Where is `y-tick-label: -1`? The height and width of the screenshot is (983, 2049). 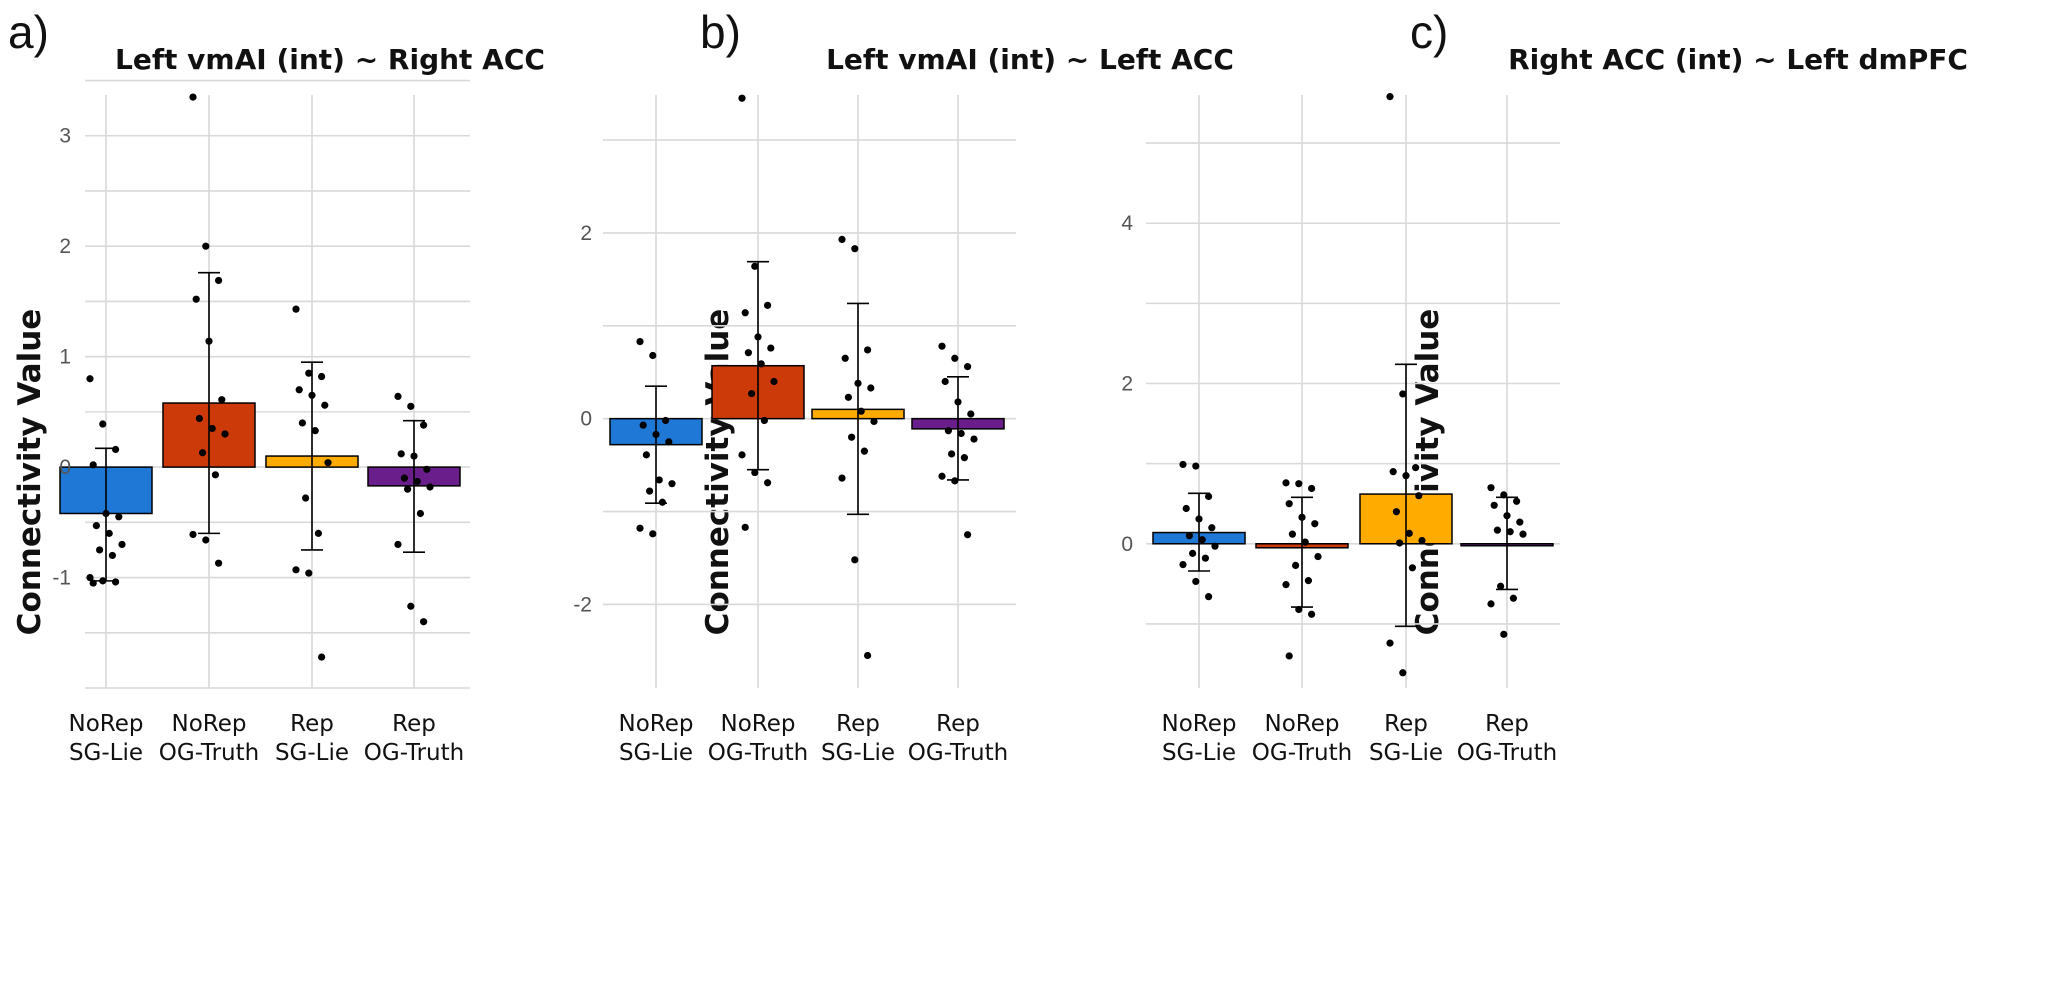
y-tick-label: -1 is located at coordinates (61, 578).